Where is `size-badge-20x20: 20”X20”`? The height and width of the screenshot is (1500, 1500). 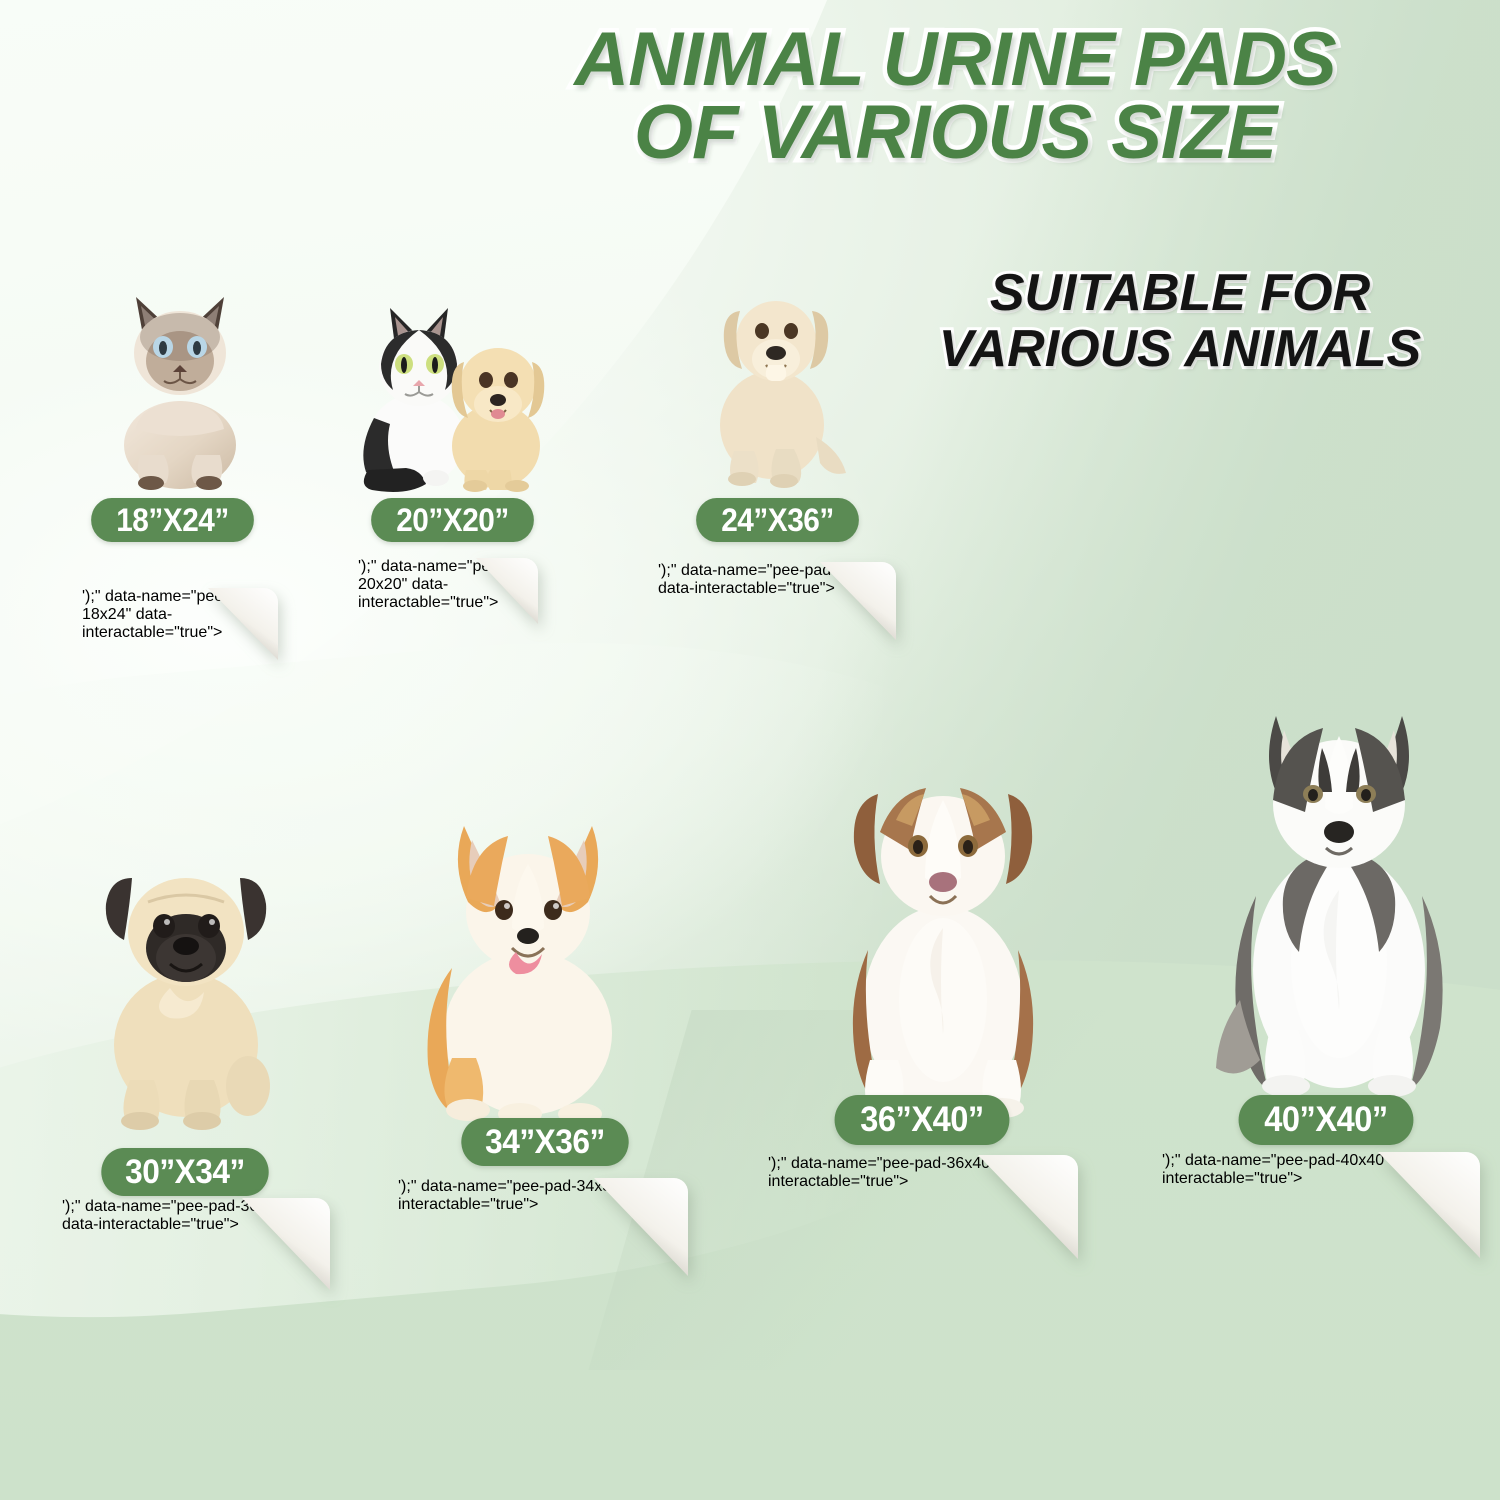 size-badge-20x20: 20”X20” is located at coordinates (452, 520).